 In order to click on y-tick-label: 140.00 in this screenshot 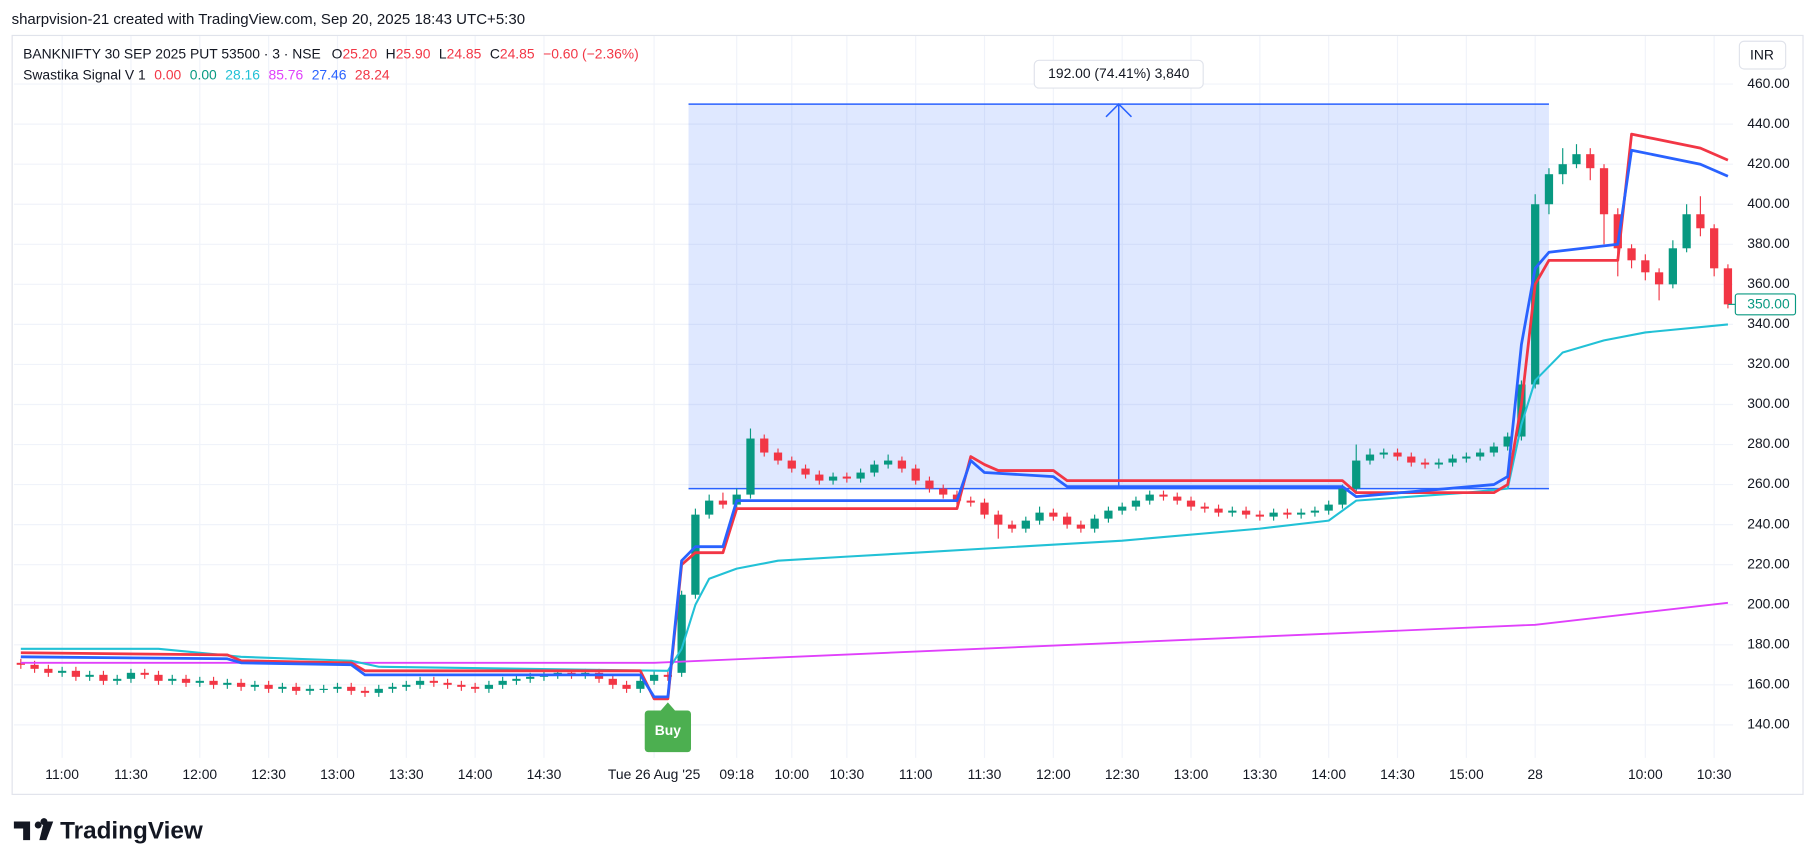, I will do `click(1768, 724)`.